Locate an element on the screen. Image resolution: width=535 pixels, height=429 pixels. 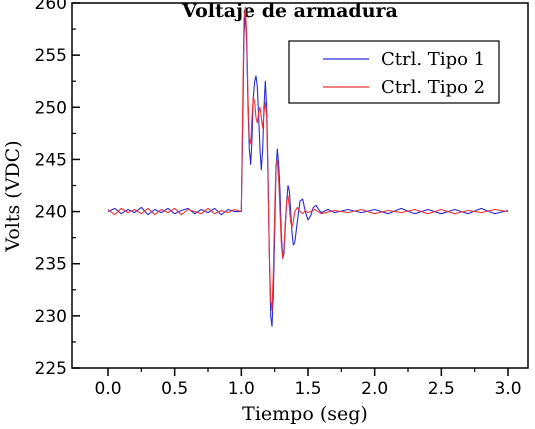
y-axis-label: Volts (VDC) is located at coordinates (13, 196).